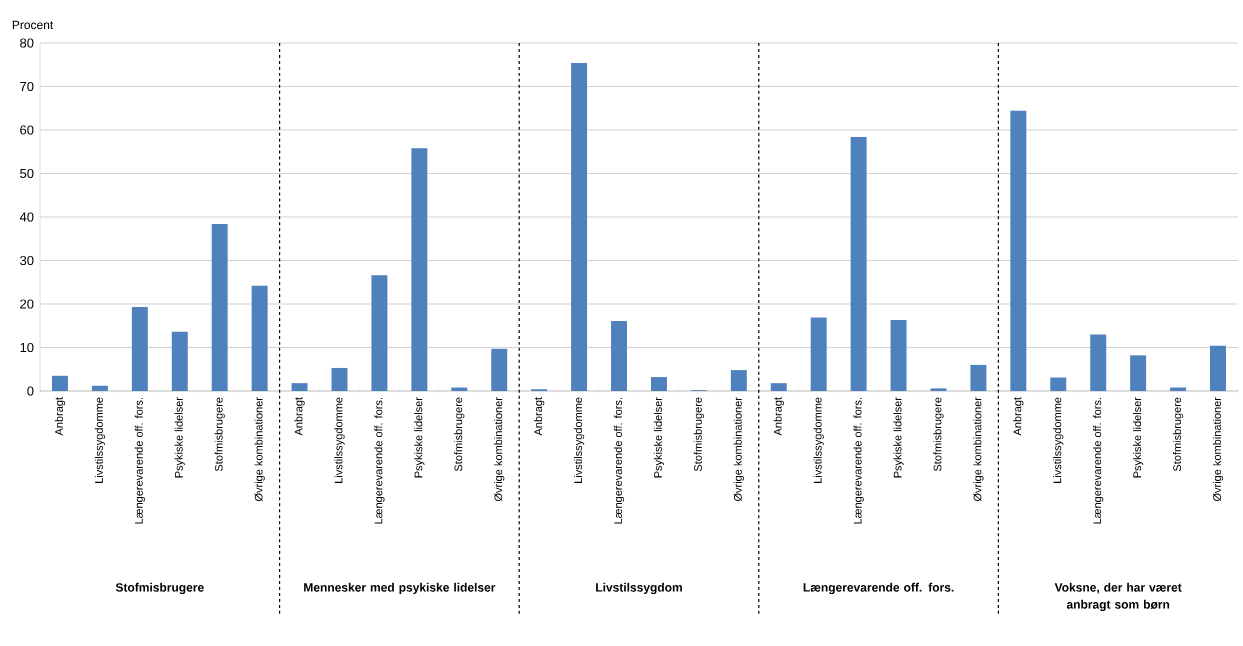 Image resolution: width=1243 pixels, height=646 pixels. Describe the element at coordinates (1118, 597) in the screenshot. I see `text: Voksne, der har været anbragt som børn` at that location.